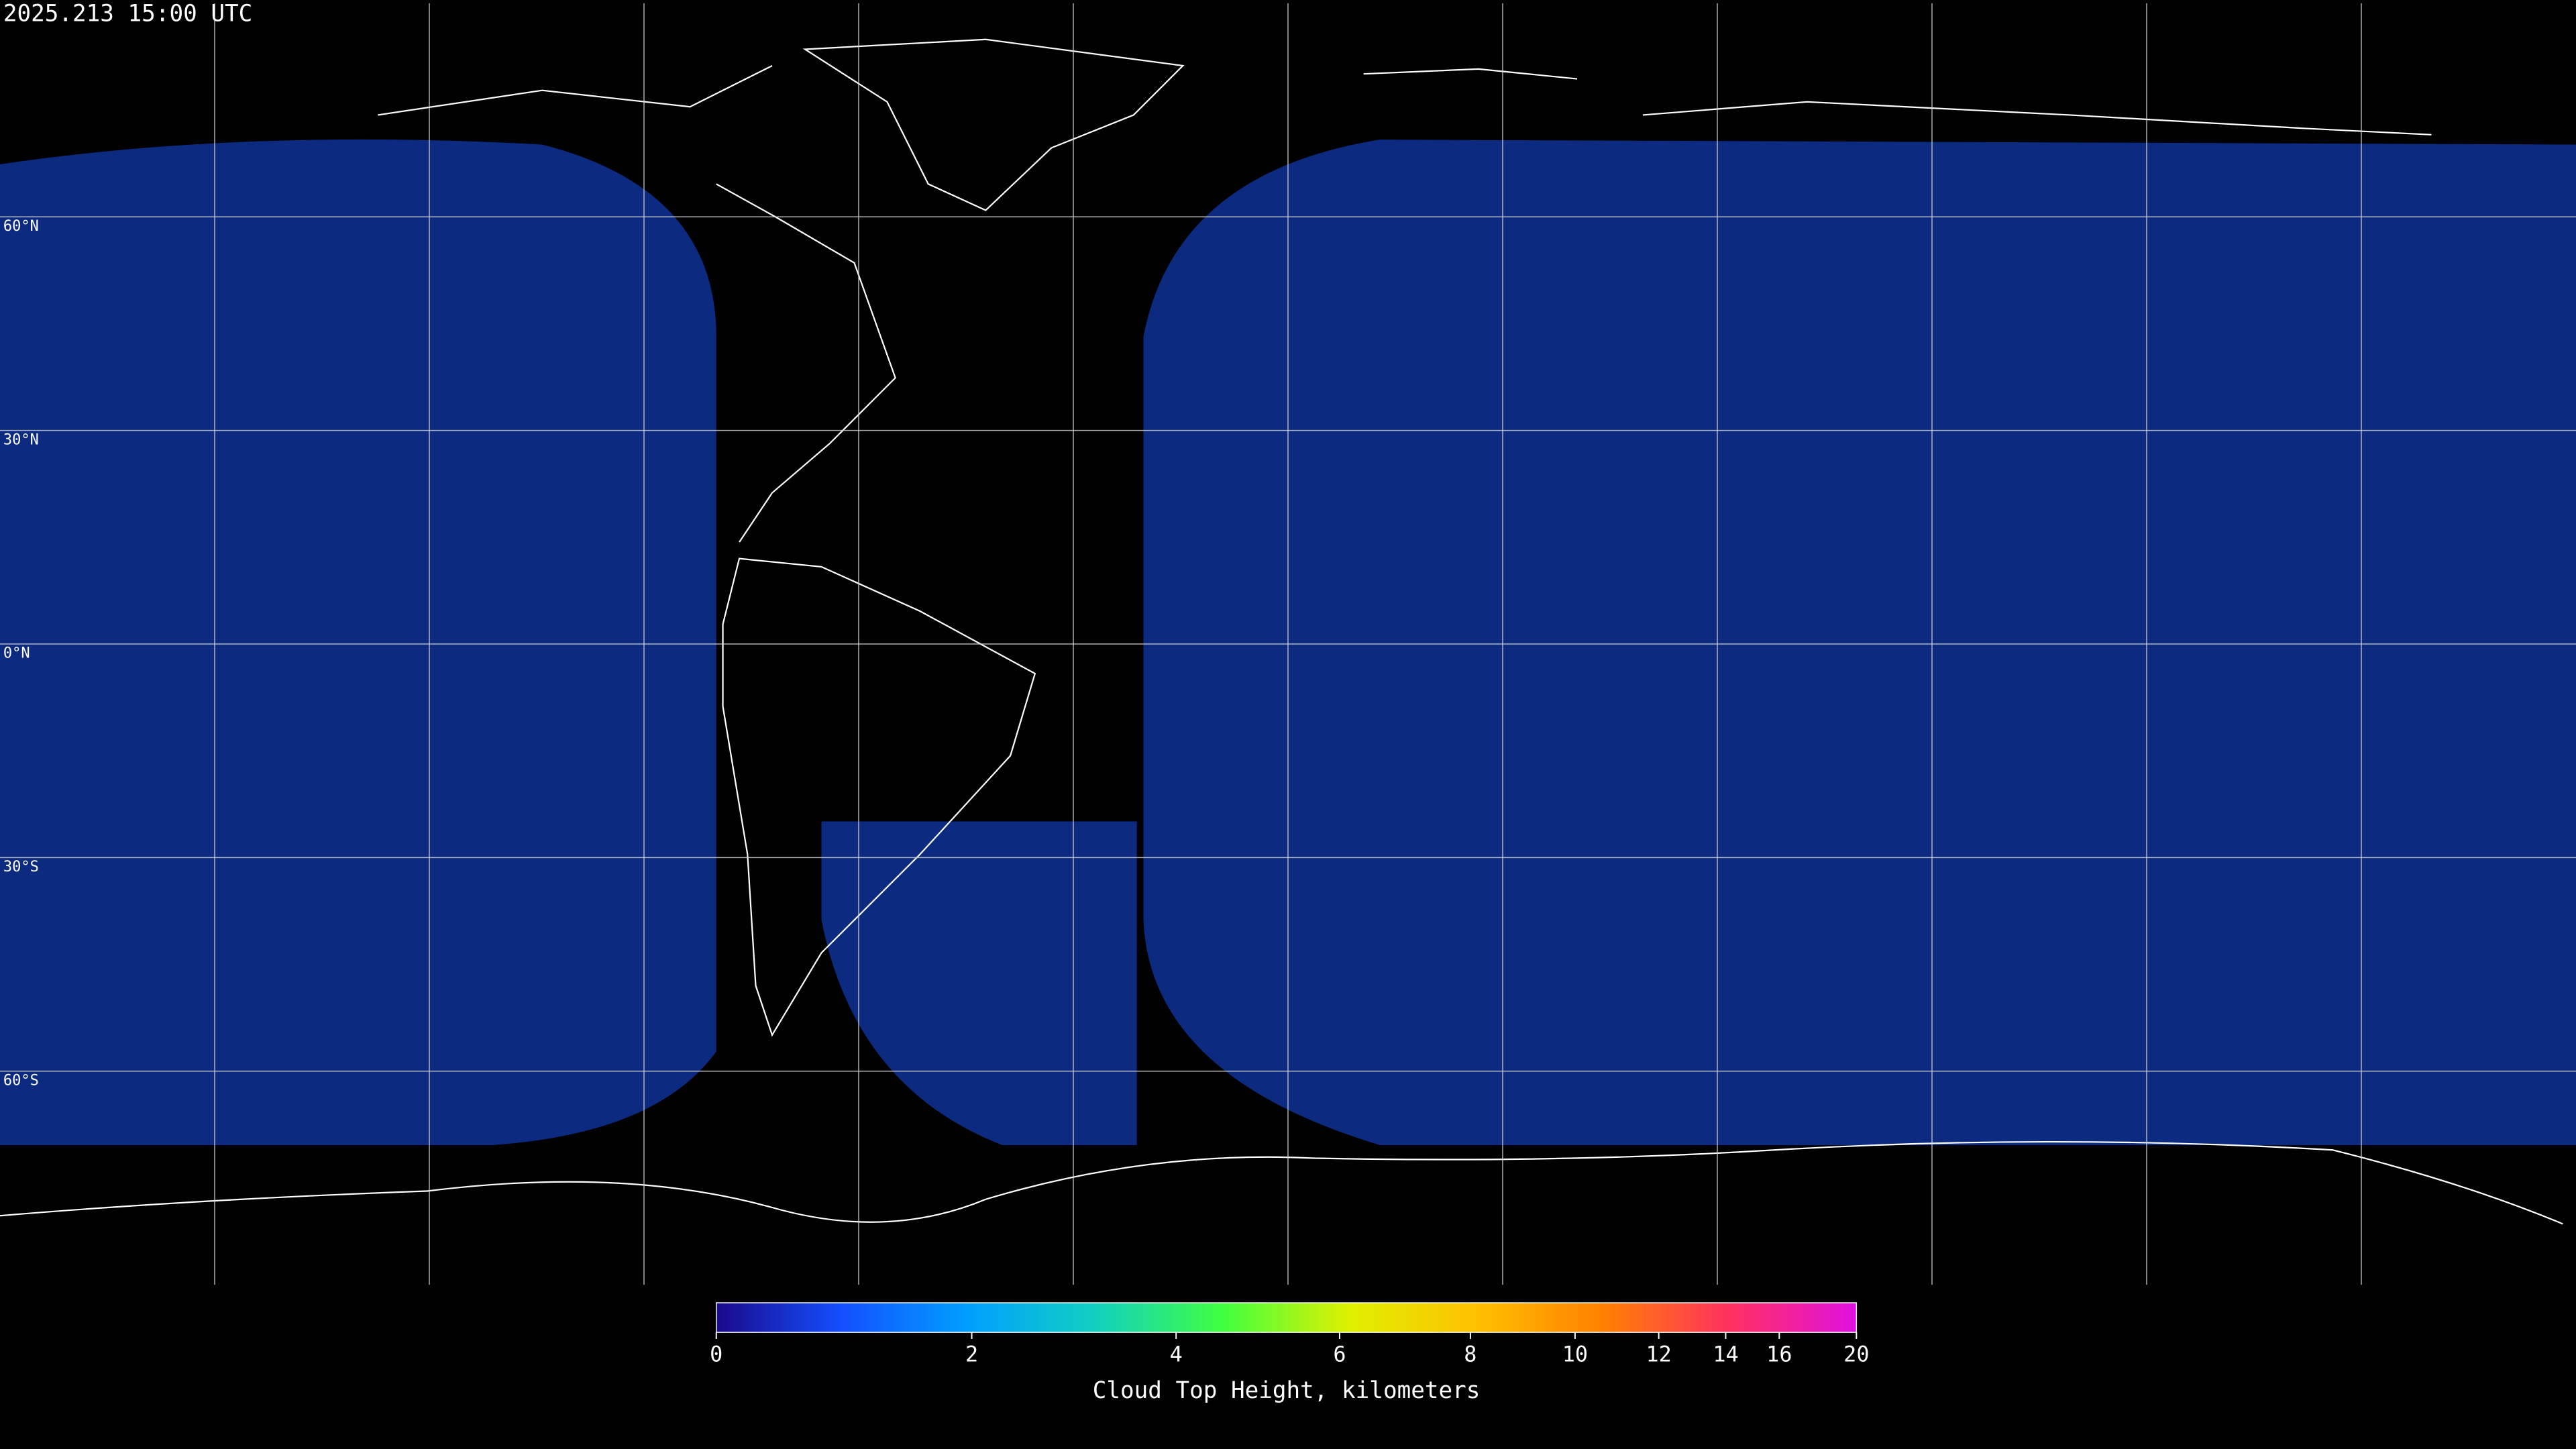 This screenshot has width=2576, height=1449. I want to click on lat-label: 60°S, so click(21, 1080).